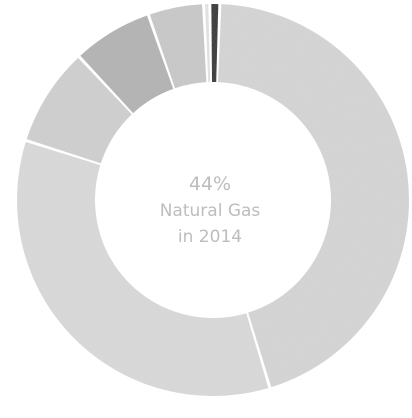 The height and width of the screenshot is (418, 412). Describe the element at coordinates (210, 184) in the screenshot. I see `center-percent: 44%` at that location.